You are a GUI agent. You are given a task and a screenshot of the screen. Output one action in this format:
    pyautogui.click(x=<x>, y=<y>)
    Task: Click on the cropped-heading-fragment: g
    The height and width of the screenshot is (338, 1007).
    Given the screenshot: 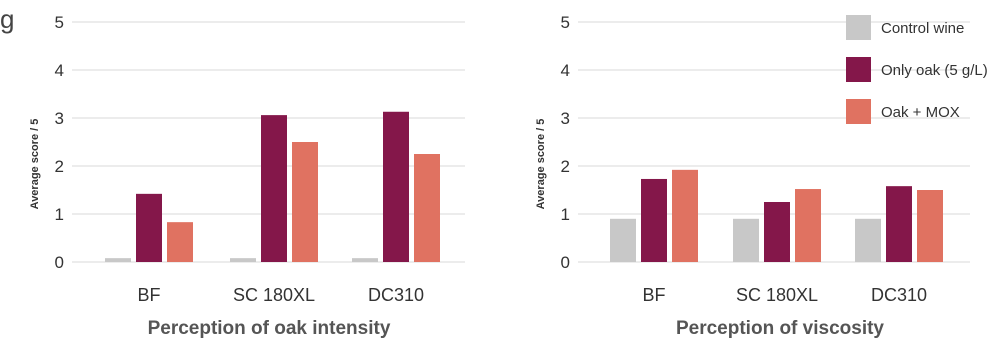 What is the action you would take?
    pyautogui.click(x=7, y=19)
    